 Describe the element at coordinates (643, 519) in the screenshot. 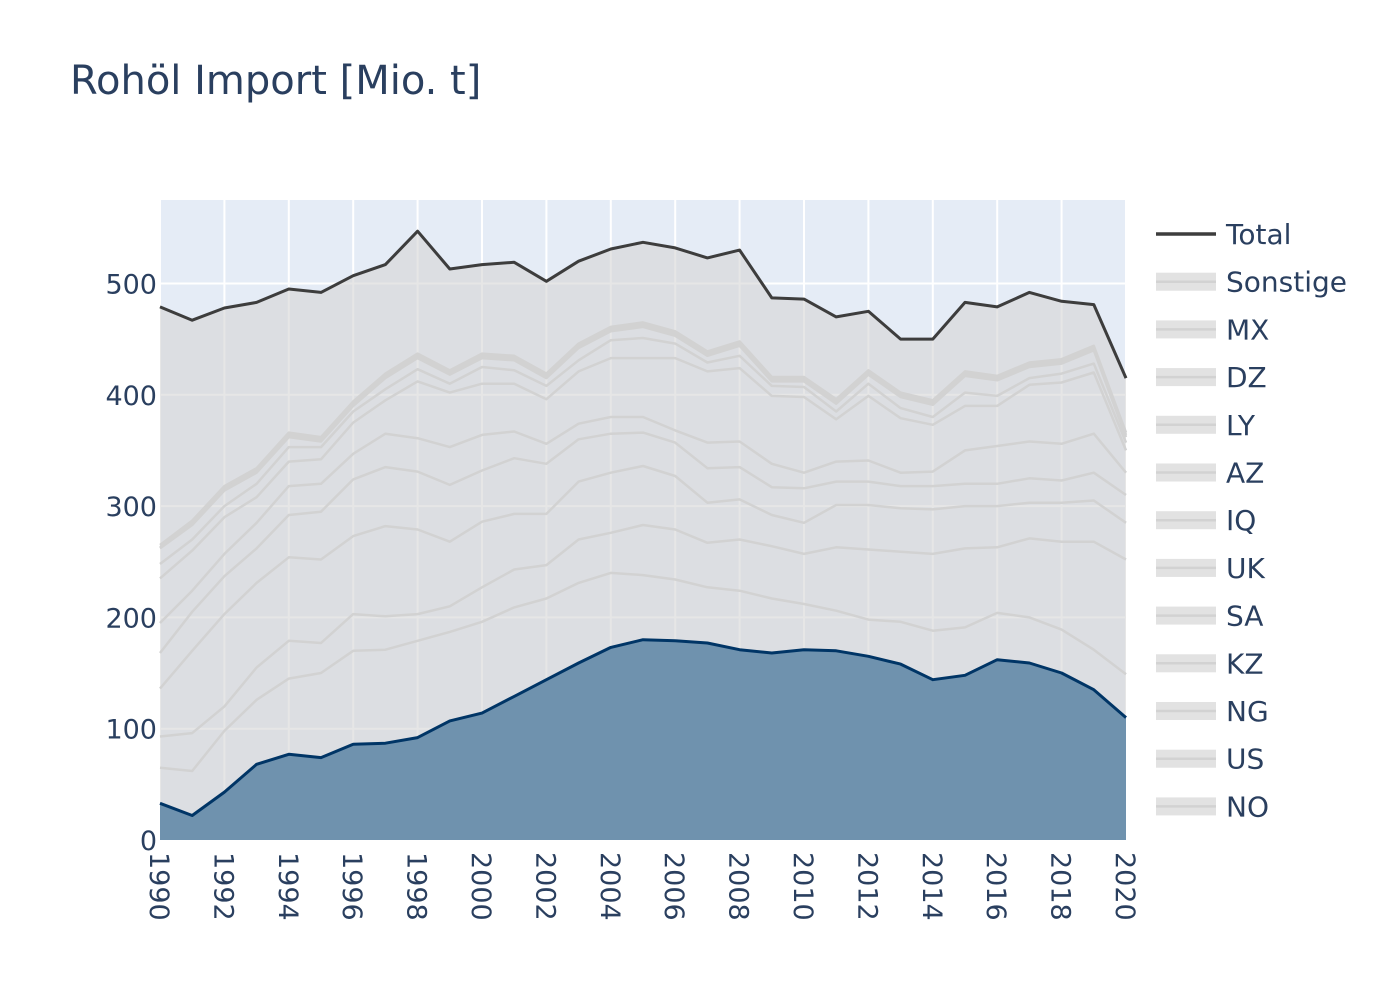

I see `series-line-uk` at that location.